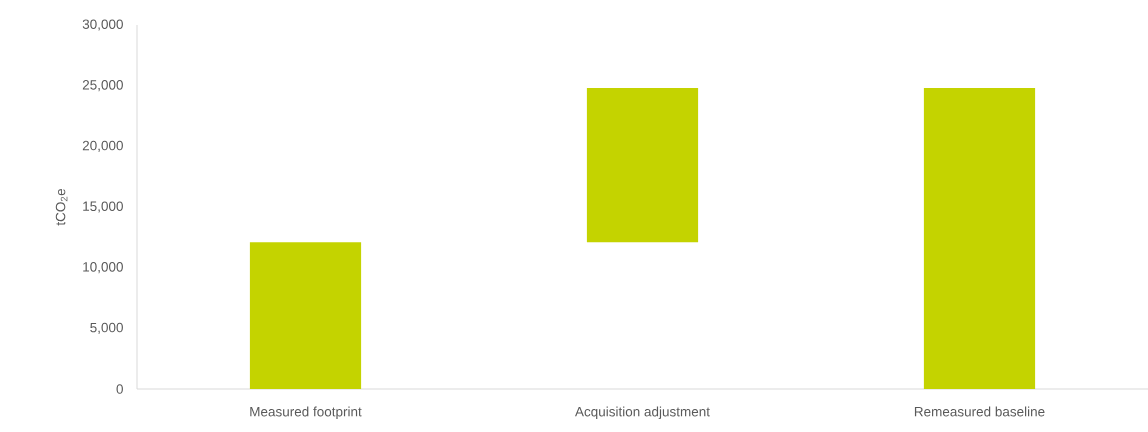 Image resolution: width=1148 pixels, height=432 pixels. Describe the element at coordinates (979, 411) in the screenshot. I see `x-tick-label: Remeasured baseline` at that location.